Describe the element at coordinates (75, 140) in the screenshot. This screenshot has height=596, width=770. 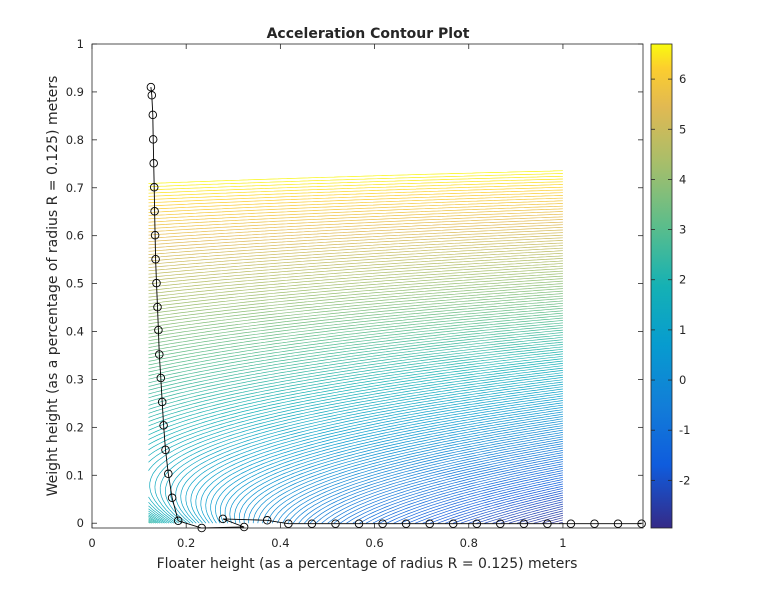
I see `y-tick-label: 0.8` at that location.